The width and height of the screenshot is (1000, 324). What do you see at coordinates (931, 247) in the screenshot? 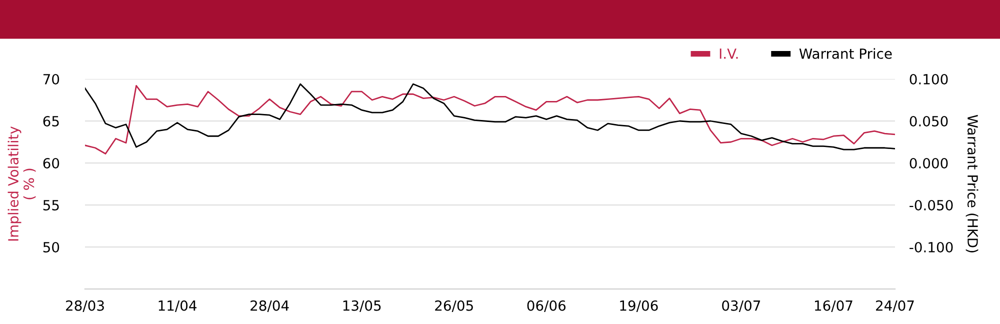
I see `y2-tick-label: -0.100` at bounding box center [931, 247].